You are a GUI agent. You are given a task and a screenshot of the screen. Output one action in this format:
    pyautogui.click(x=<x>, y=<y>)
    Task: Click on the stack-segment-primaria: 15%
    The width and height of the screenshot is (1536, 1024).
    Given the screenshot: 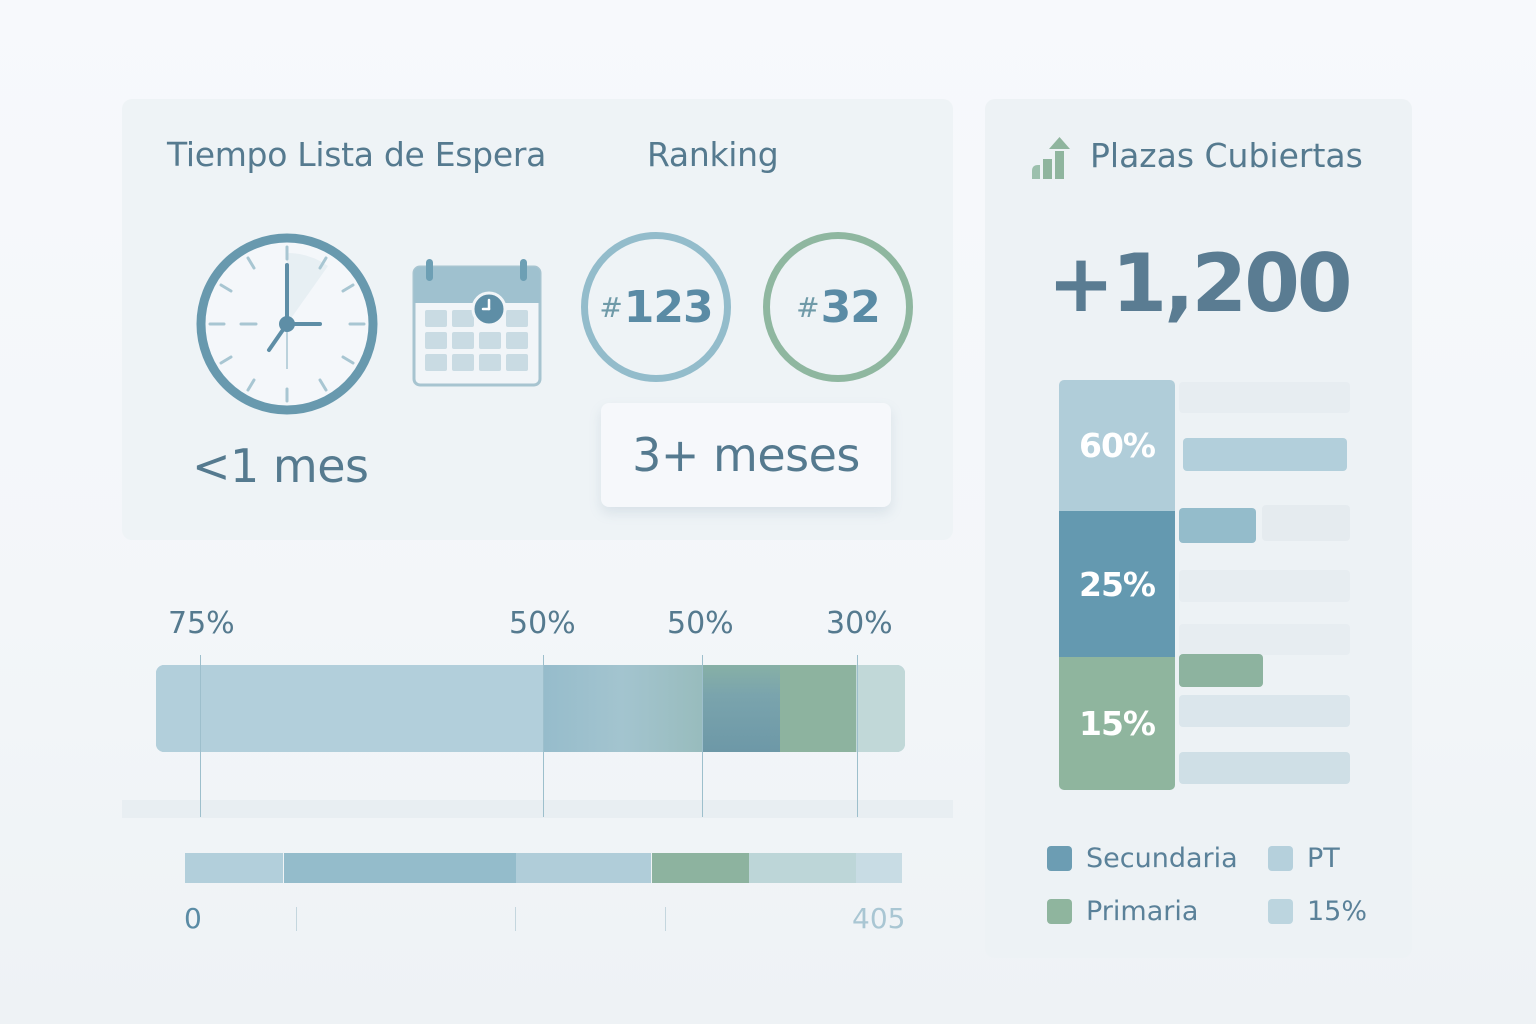 What is the action you would take?
    pyautogui.click(x=1117, y=723)
    